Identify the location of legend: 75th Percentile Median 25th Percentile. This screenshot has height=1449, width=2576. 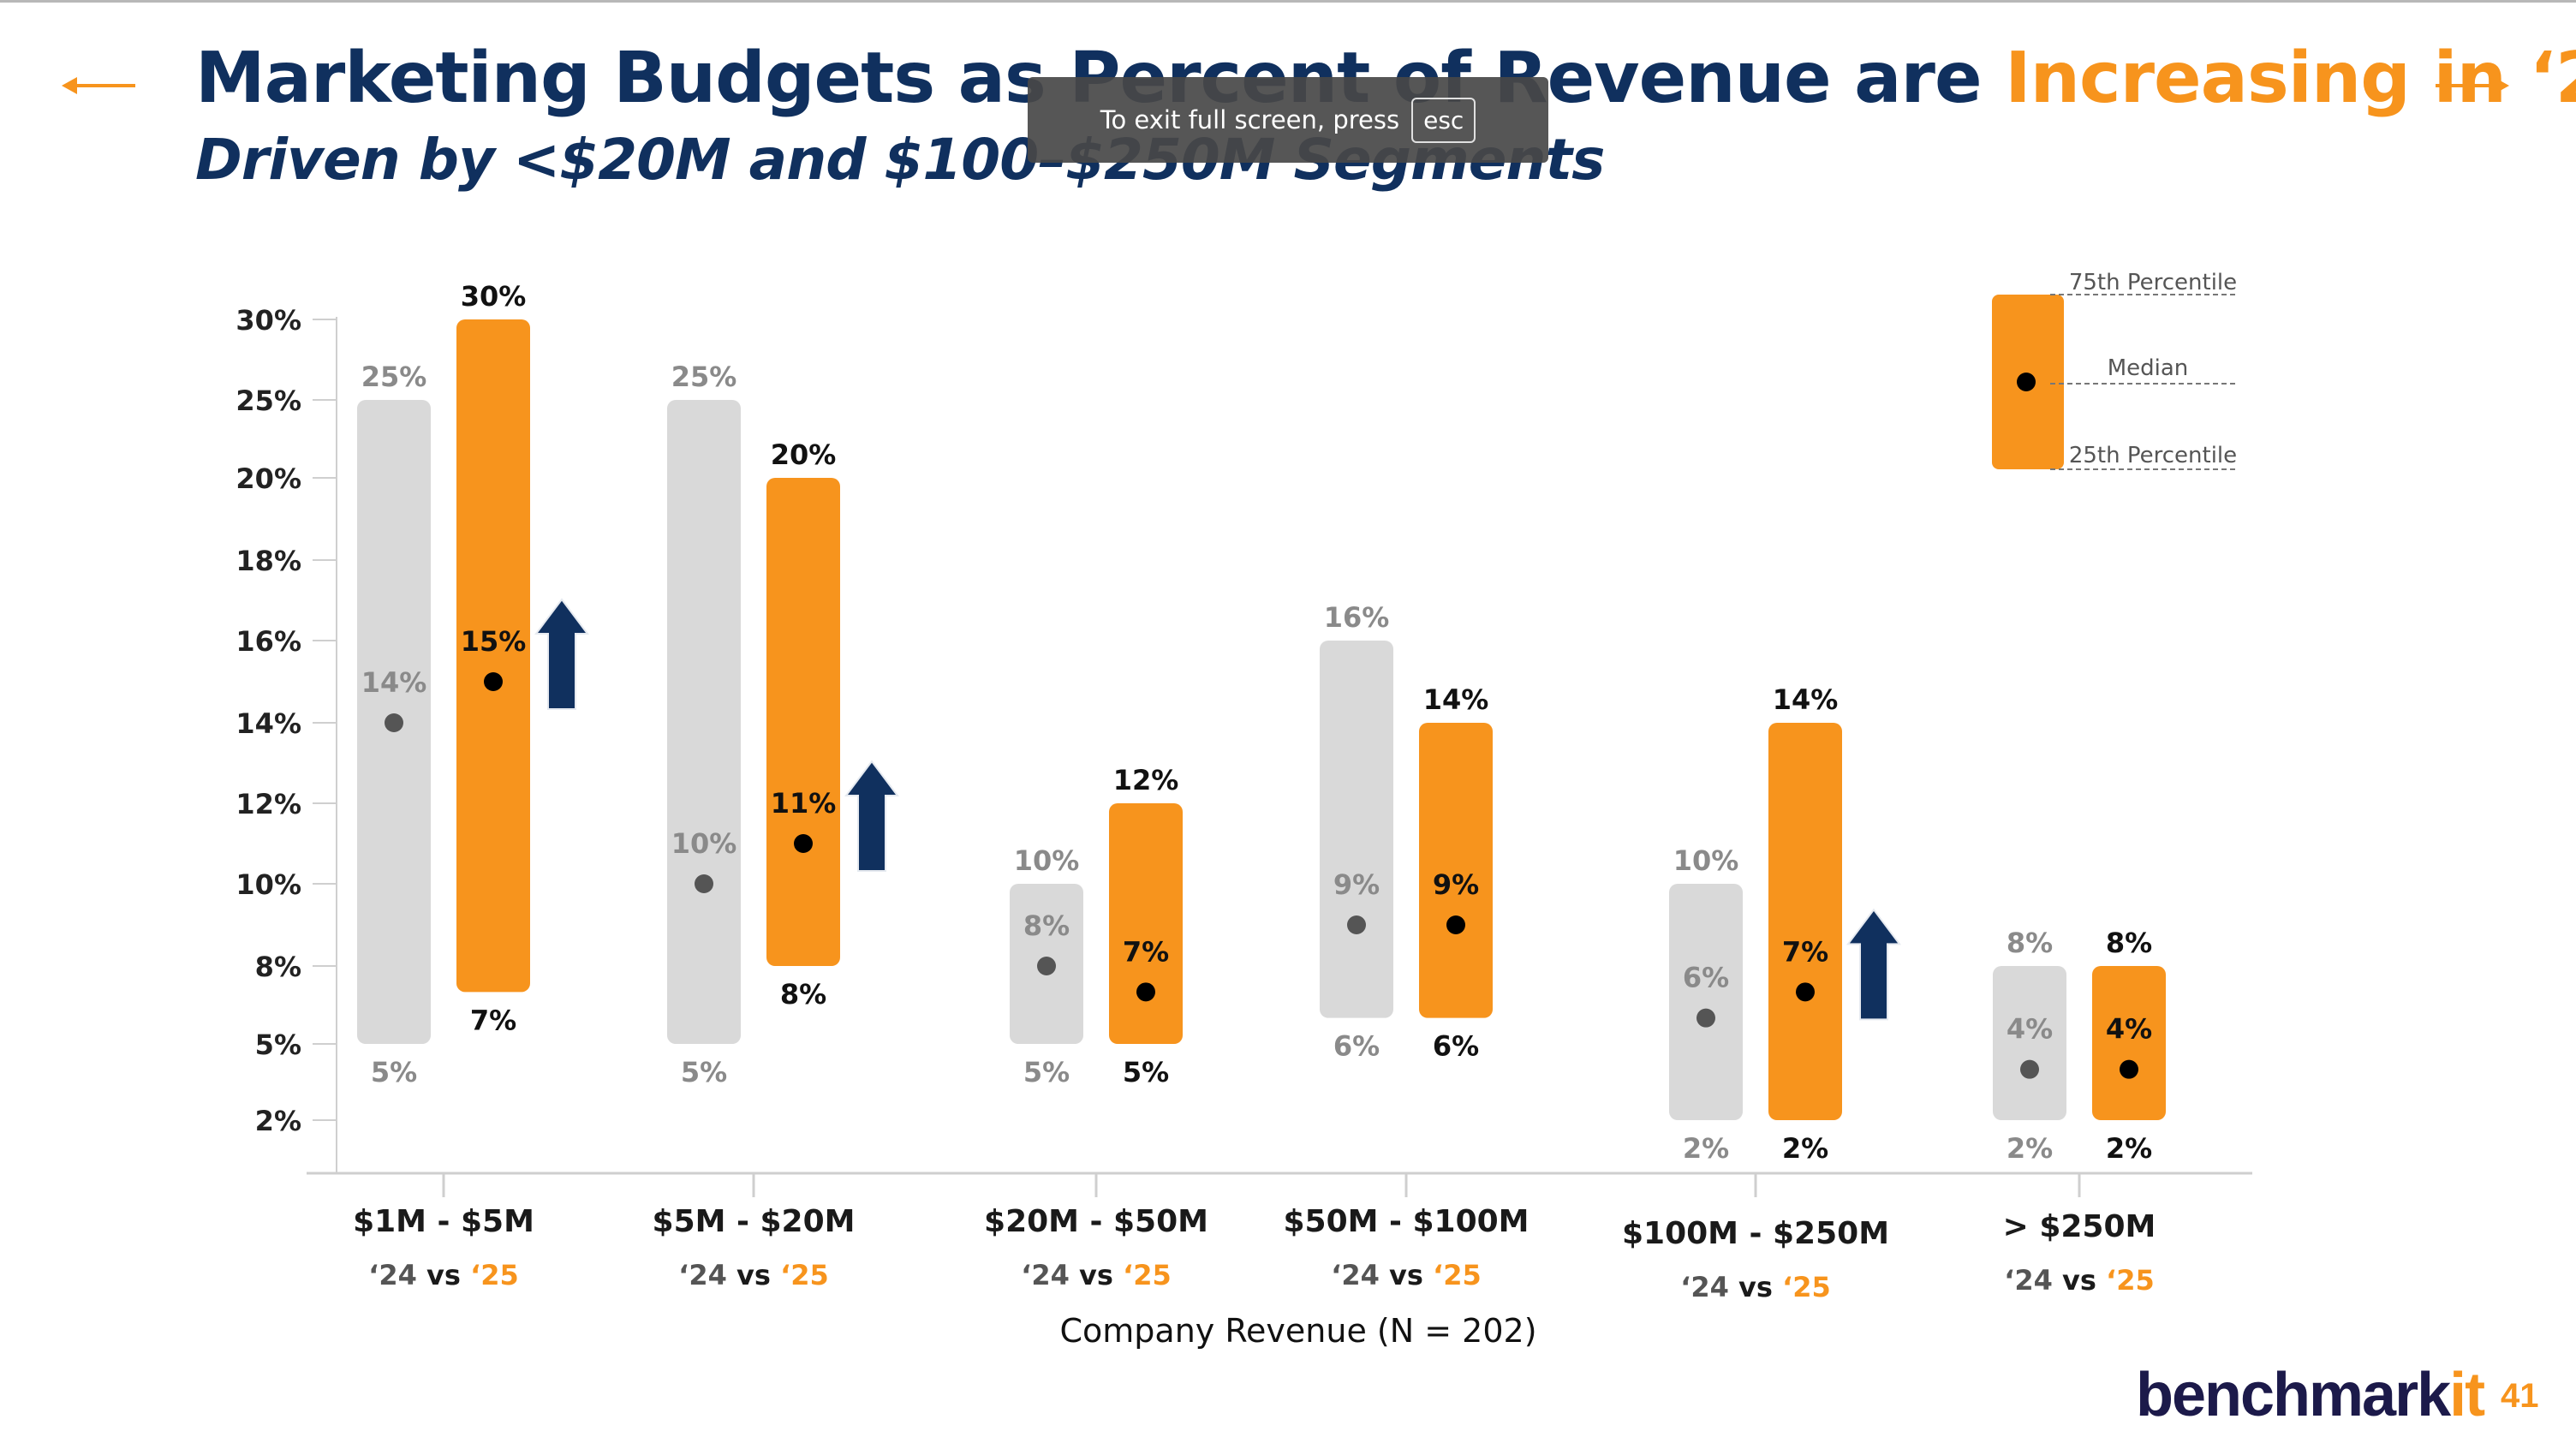
(2114, 370).